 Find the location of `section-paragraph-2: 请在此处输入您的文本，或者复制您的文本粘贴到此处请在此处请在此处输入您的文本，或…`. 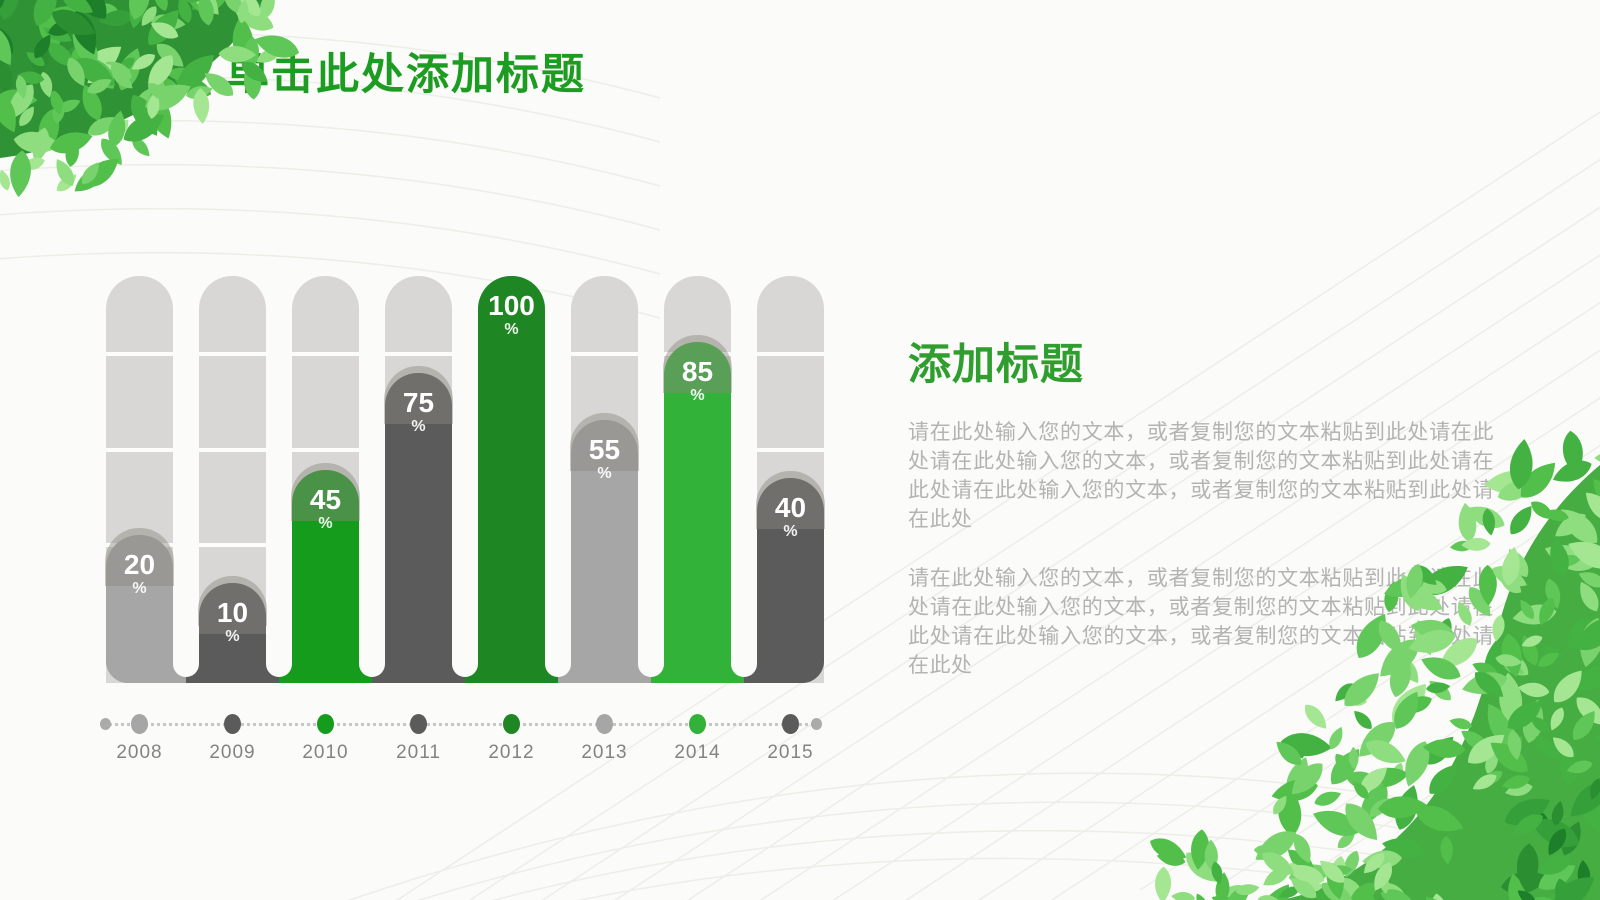

section-paragraph-2: 请在此处输入您的文本，或者复制您的文本粘贴到此处请在此处请在此处输入您的文本，或… is located at coordinates (1201, 622).